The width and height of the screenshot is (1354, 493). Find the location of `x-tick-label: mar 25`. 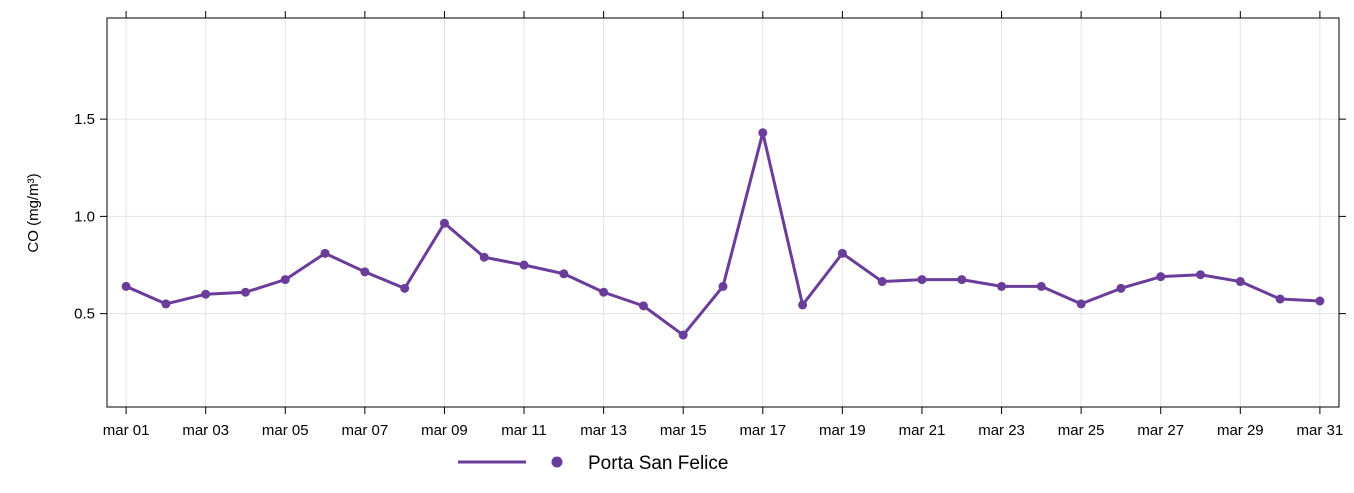

x-tick-label: mar 25 is located at coordinates (1081, 430).